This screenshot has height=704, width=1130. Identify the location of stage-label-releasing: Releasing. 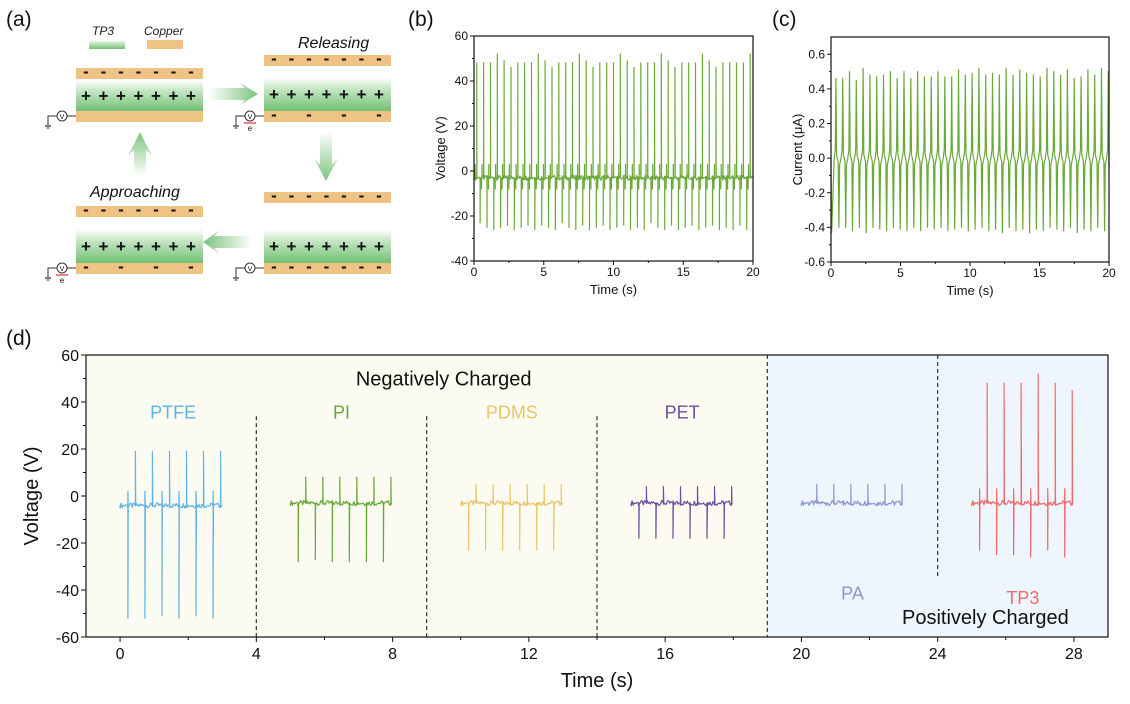
(333, 43).